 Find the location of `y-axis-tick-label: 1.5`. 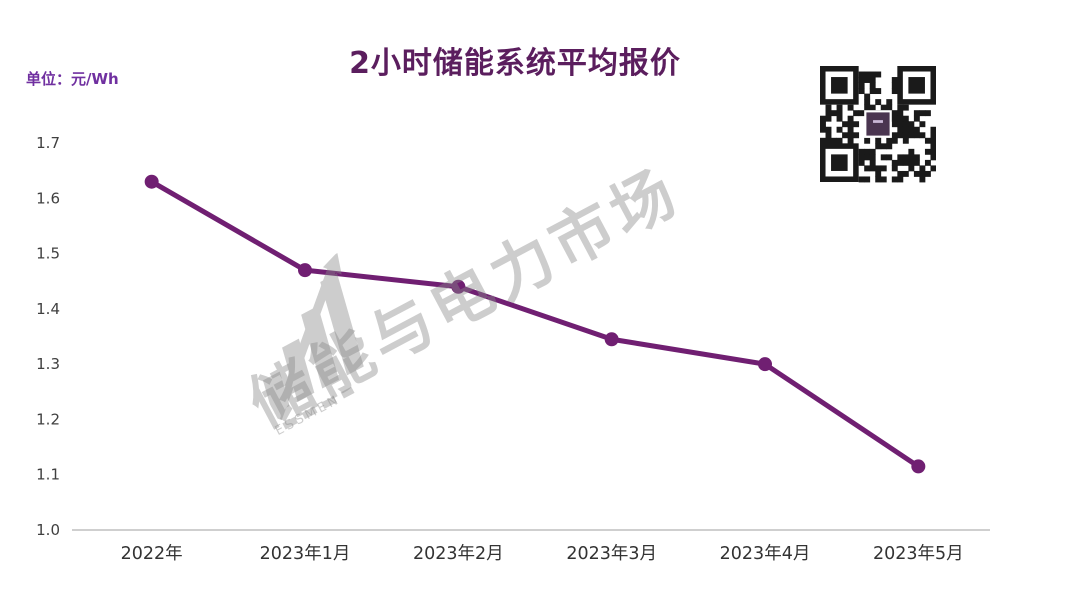

y-axis-tick-label: 1.5 is located at coordinates (48, 254).